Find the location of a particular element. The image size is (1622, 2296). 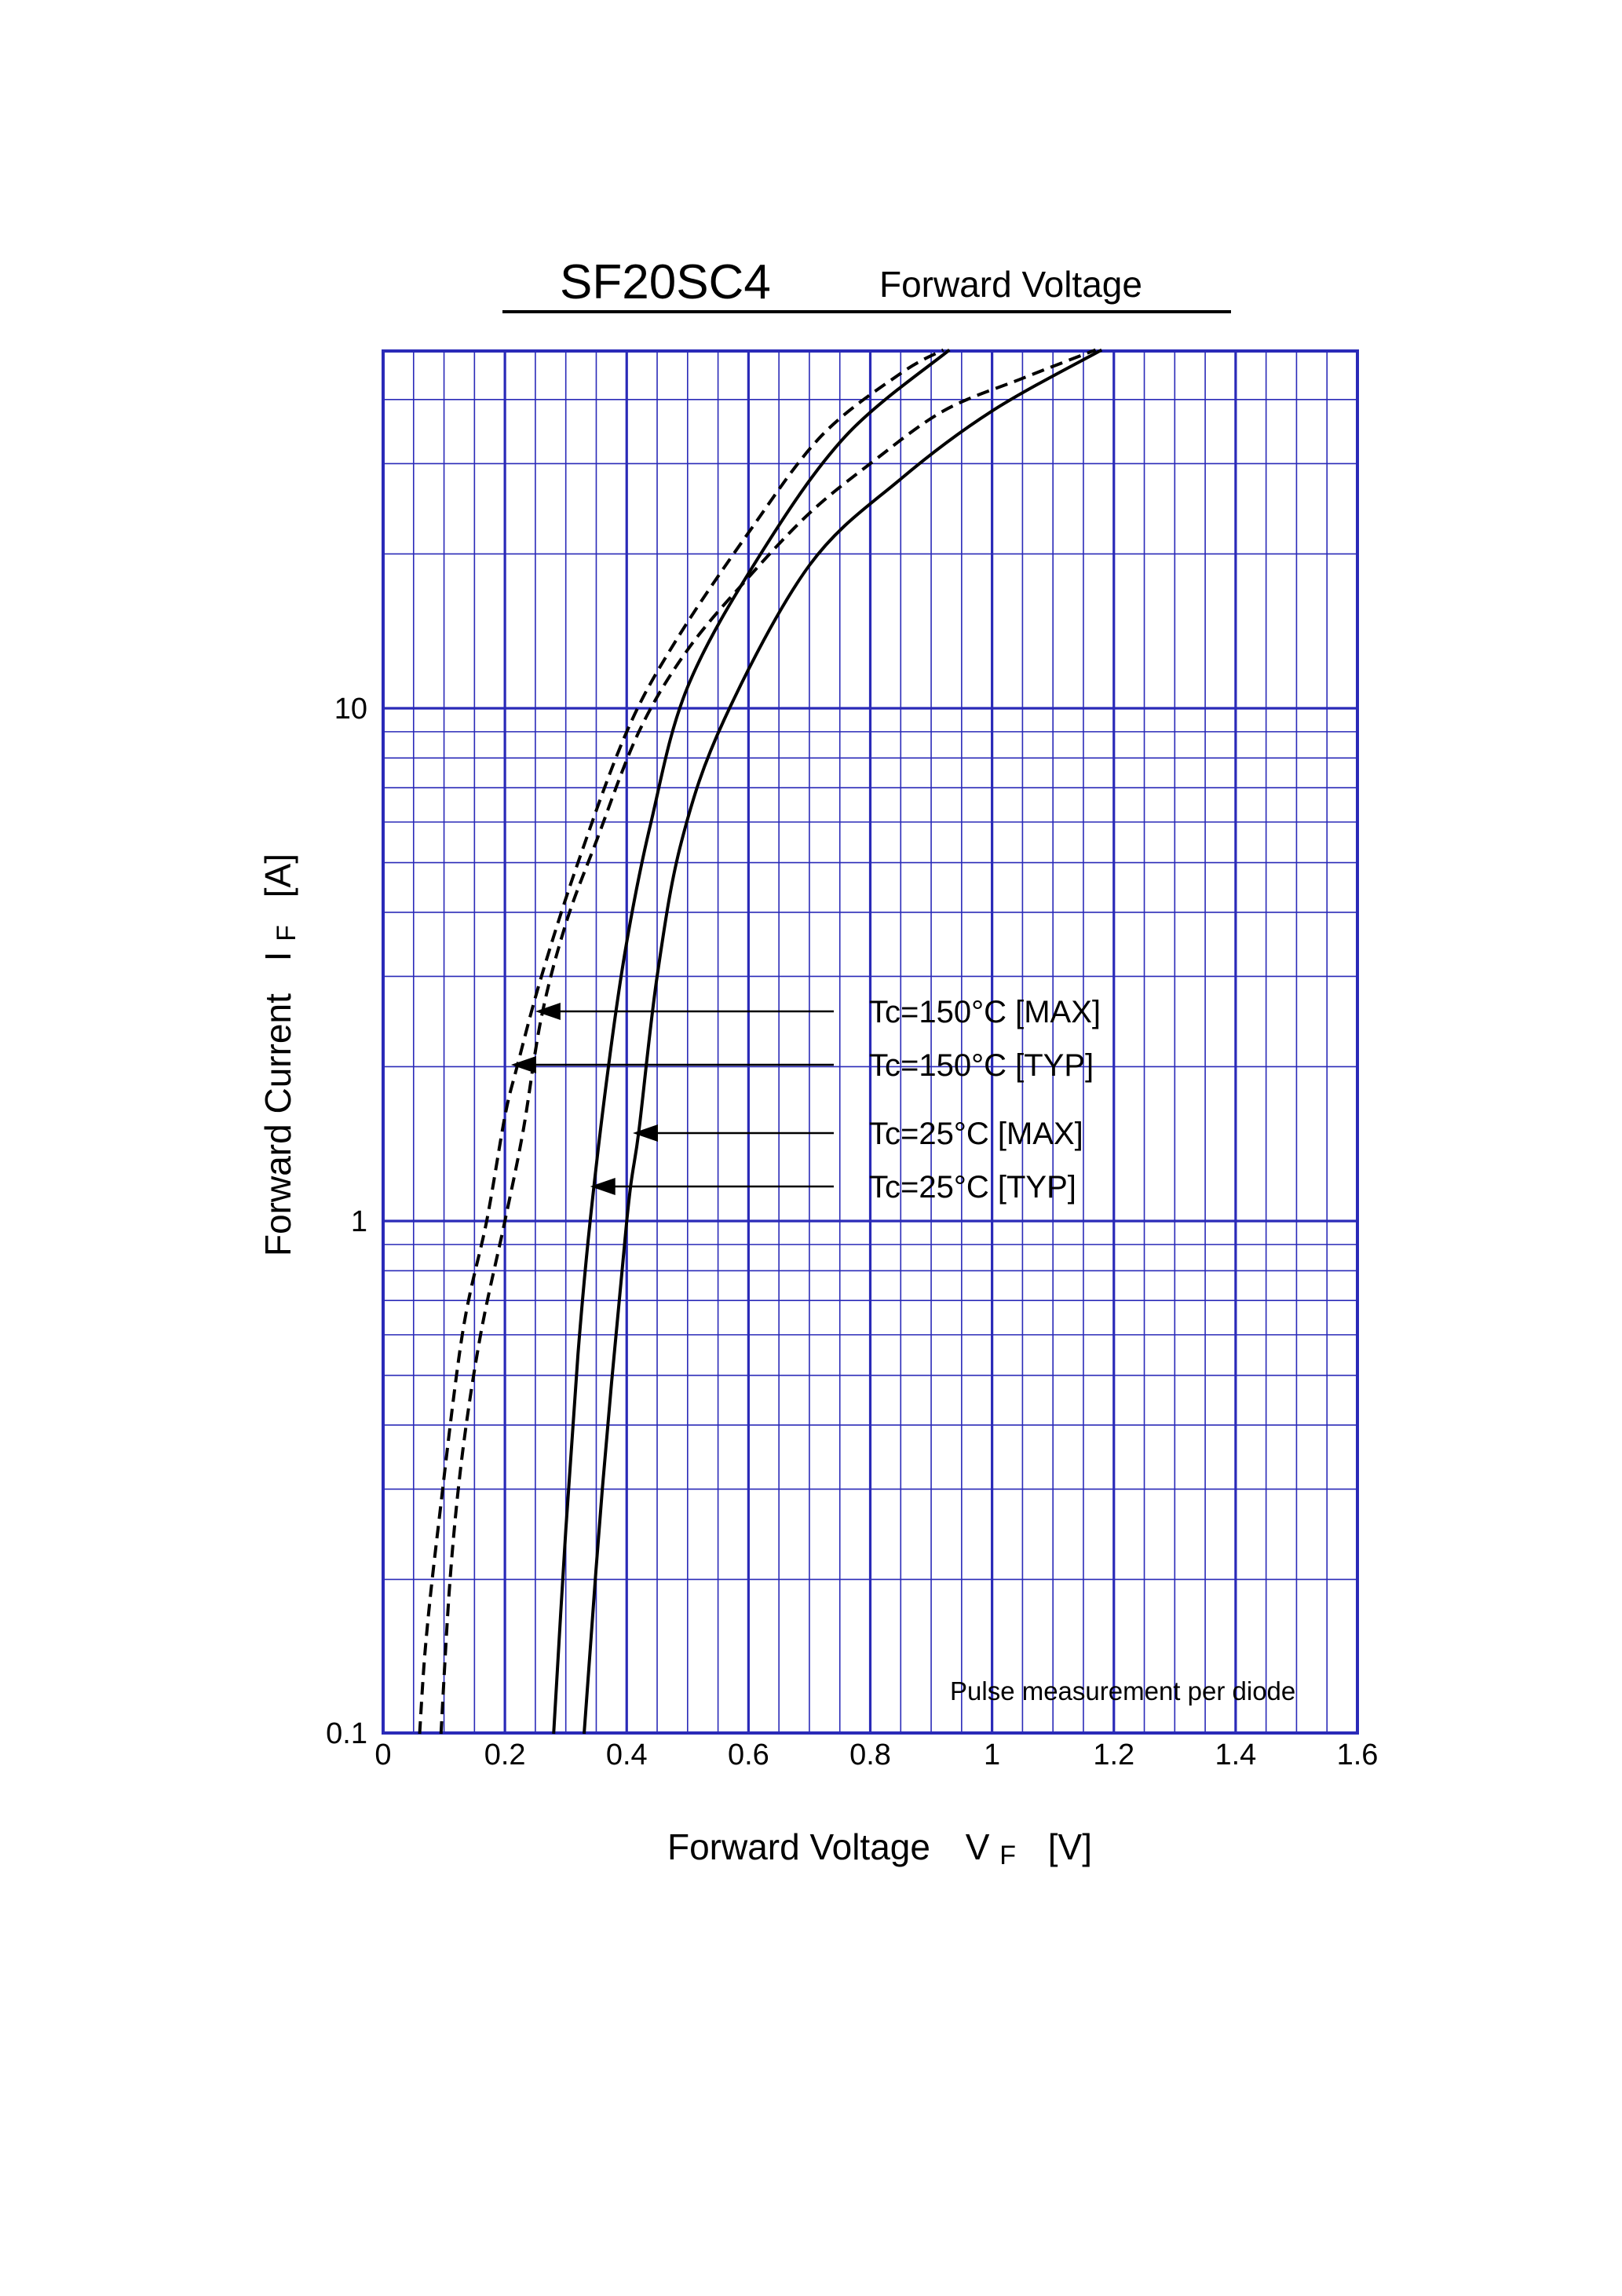

legend-label: Tc=150°C [TYP] is located at coordinates (981, 1066).